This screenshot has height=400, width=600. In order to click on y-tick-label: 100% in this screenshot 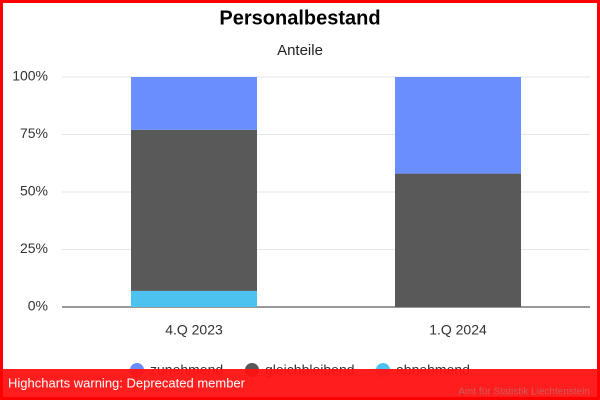, I will do `click(30, 76)`.